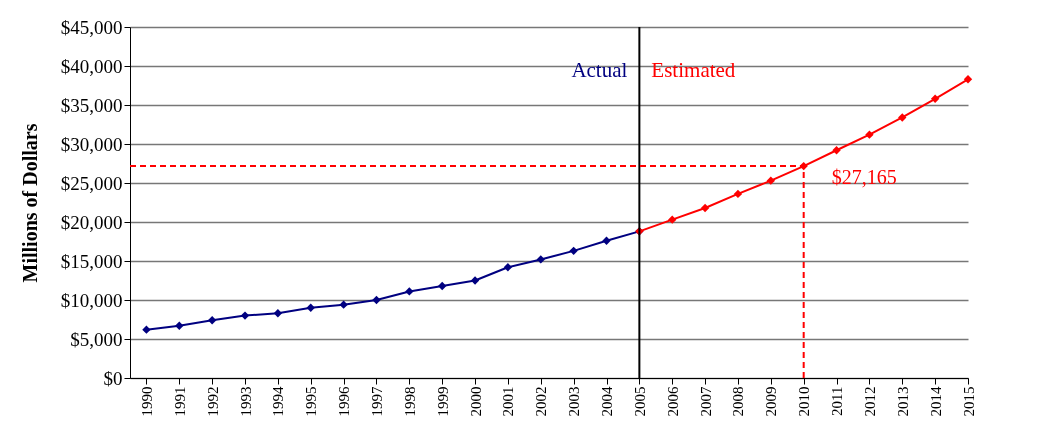  I want to click on x-tick-label: 2011, so click(837, 401).